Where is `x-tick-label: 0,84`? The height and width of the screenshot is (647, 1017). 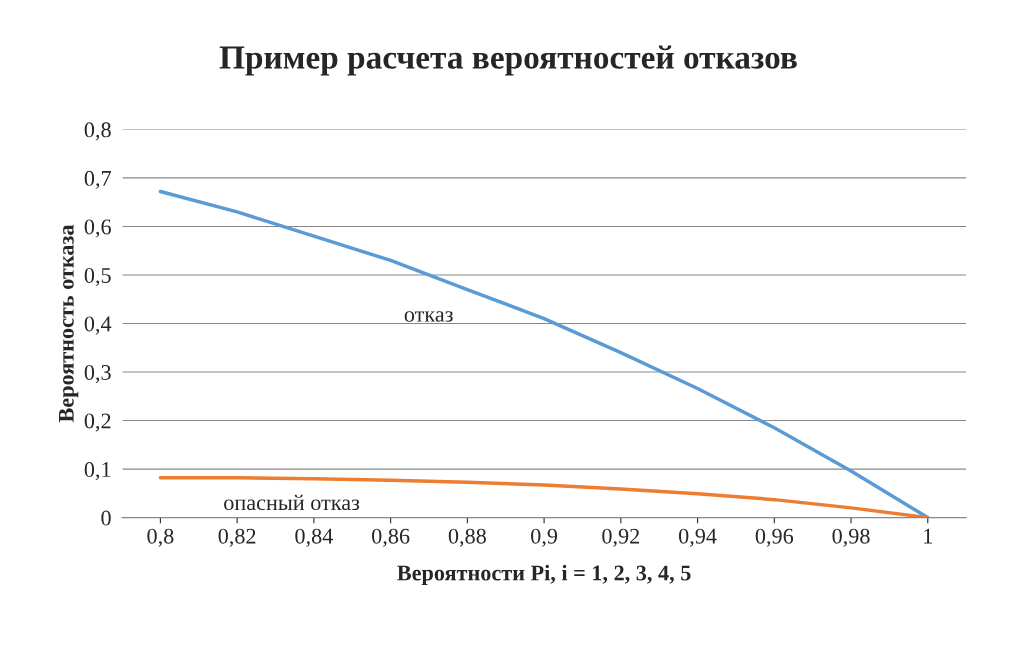
x-tick-label: 0,84 is located at coordinates (314, 537).